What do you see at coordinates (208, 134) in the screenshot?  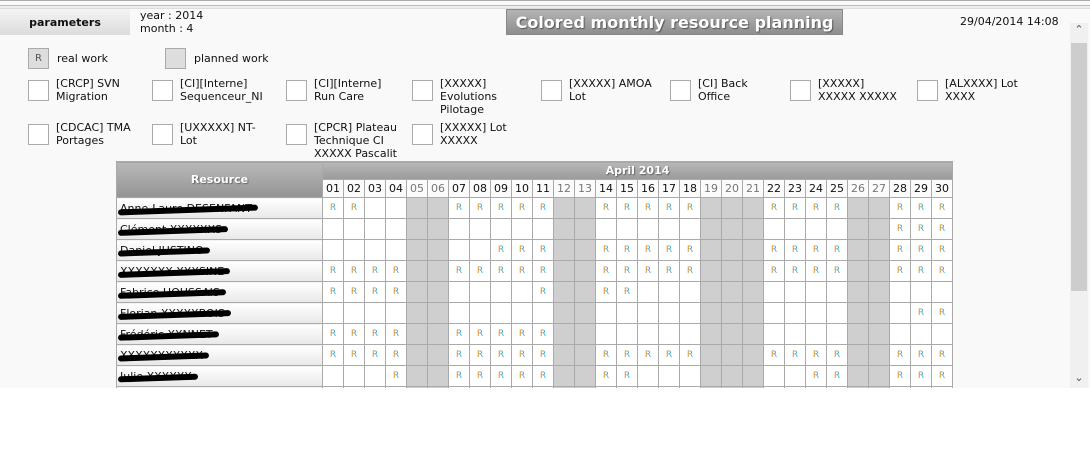 I see `project-filter: [UXXXXX] NT-Lot` at bounding box center [208, 134].